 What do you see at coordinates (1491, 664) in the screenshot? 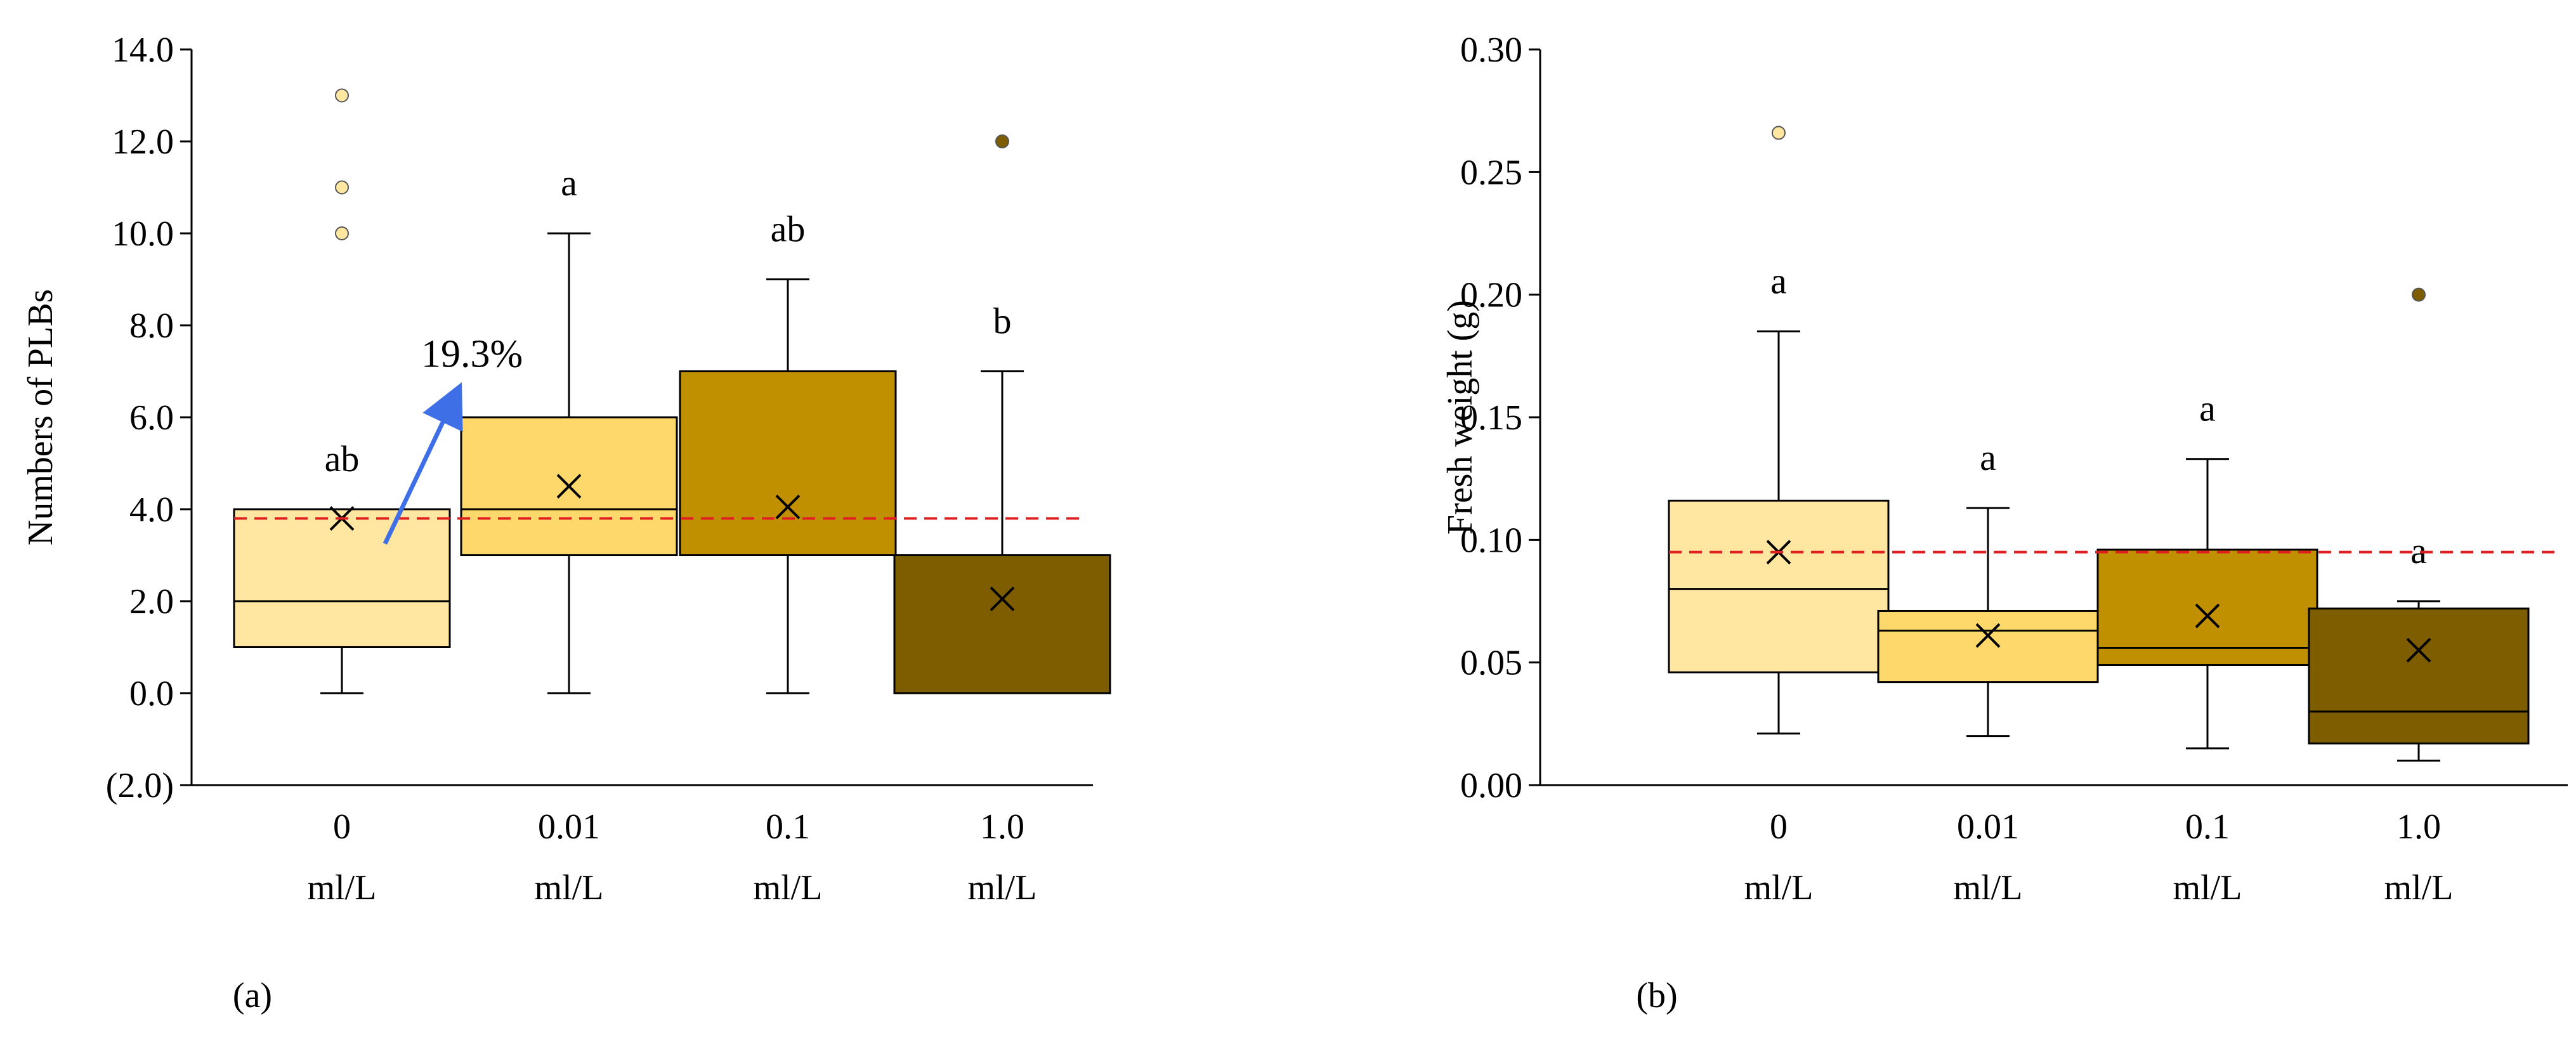
I see `y-tick-label: 0.05` at bounding box center [1491, 664].